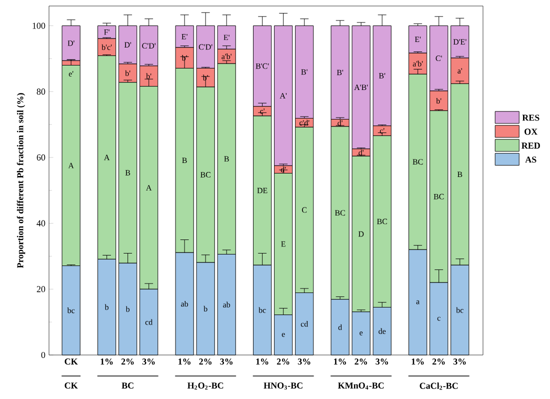 The image size is (550, 399). What do you see at coordinates (21, 180) in the screenshot?
I see `y-axis-title: Proportion of different Pb fraction in soil (%)` at bounding box center [21, 180].